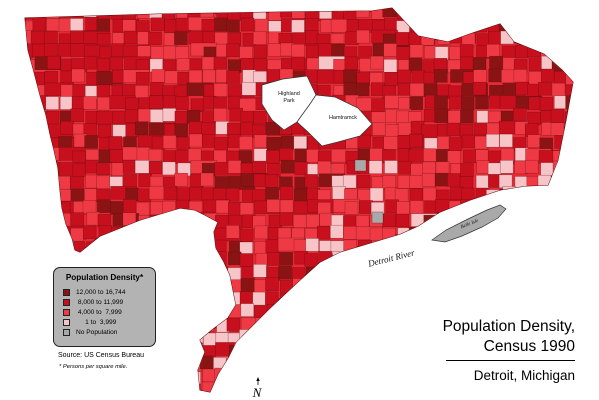 The image size is (599, 400). What do you see at coordinates (101, 355) in the screenshot?
I see `source-note: Source: US Census Bureau` at bounding box center [101, 355].